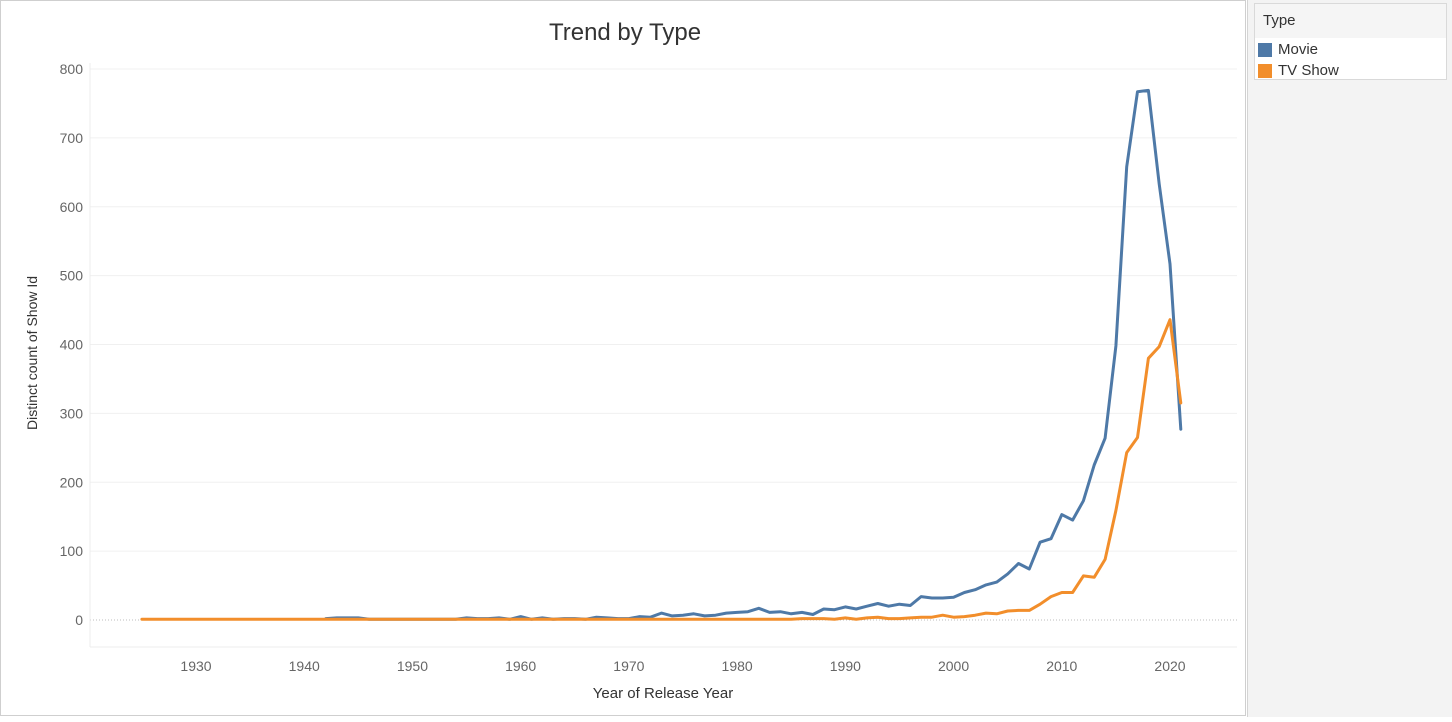 The width and height of the screenshot is (1452, 722). What do you see at coordinates (72, 276) in the screenshot?
I see `y-tick-label: 500` at bounding box center [72, 276].